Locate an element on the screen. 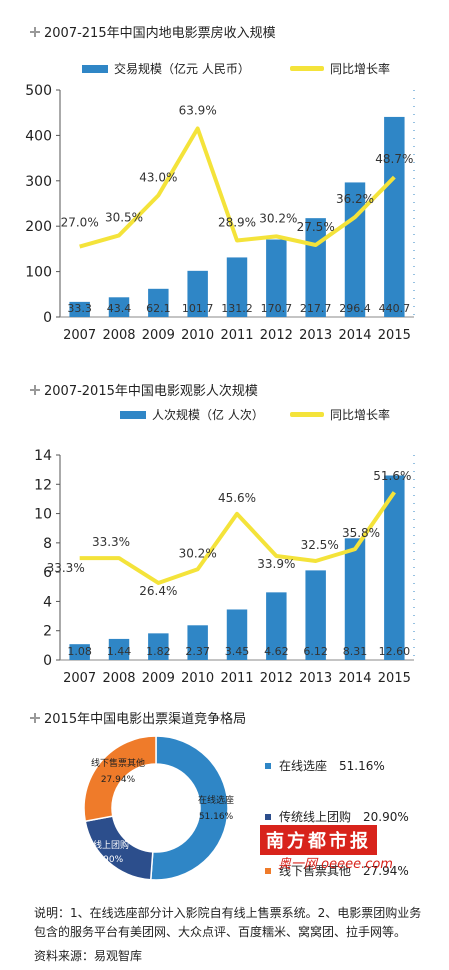 This screenshot has width=449, height=970. revenue-bar-label: 440.7 is located at coordinates (395, 308).